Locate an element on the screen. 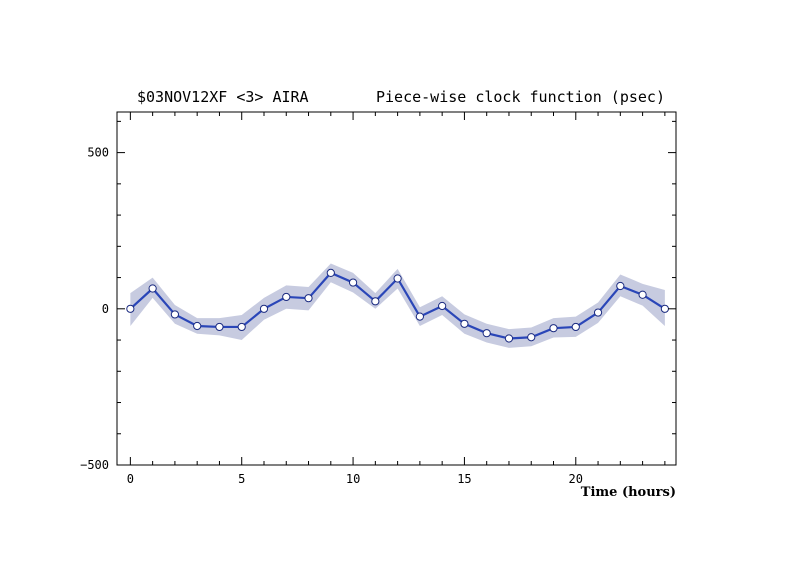 The height and width of the screenshot is (577, 794). y-tick-label: 500 is located at coordinates (98, 153).